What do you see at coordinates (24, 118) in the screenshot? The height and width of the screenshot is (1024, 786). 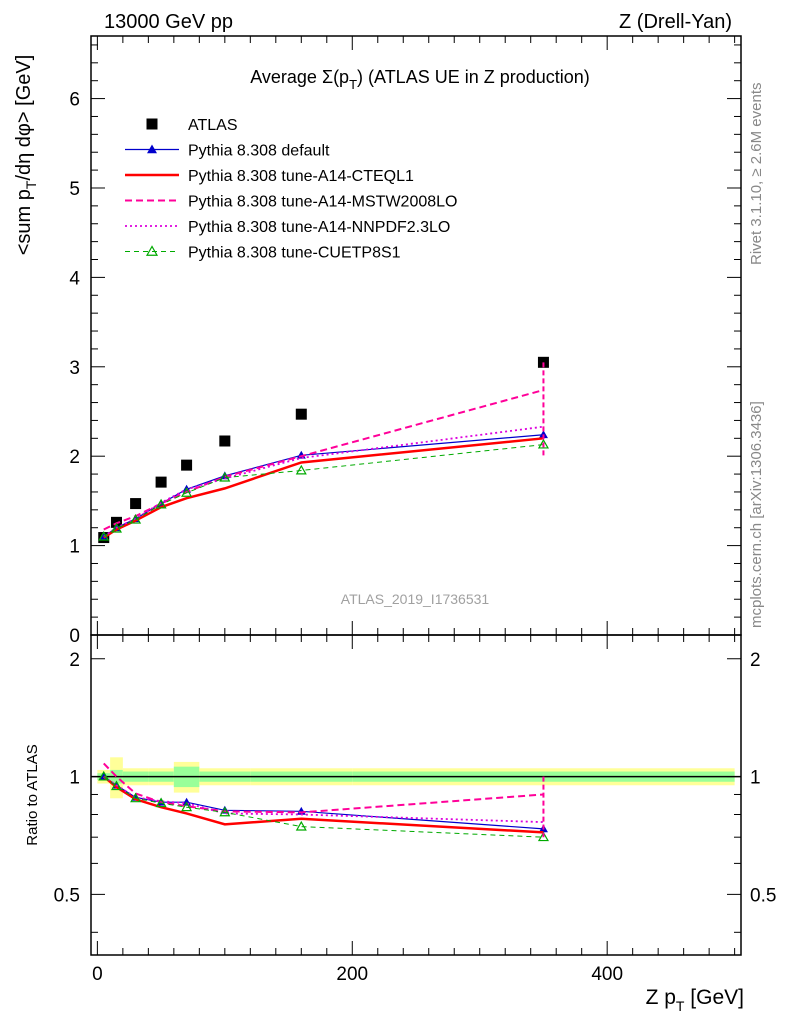 I see `ylabel-post: /dη dφ> [GeV]` at bounding box center [24, 118].